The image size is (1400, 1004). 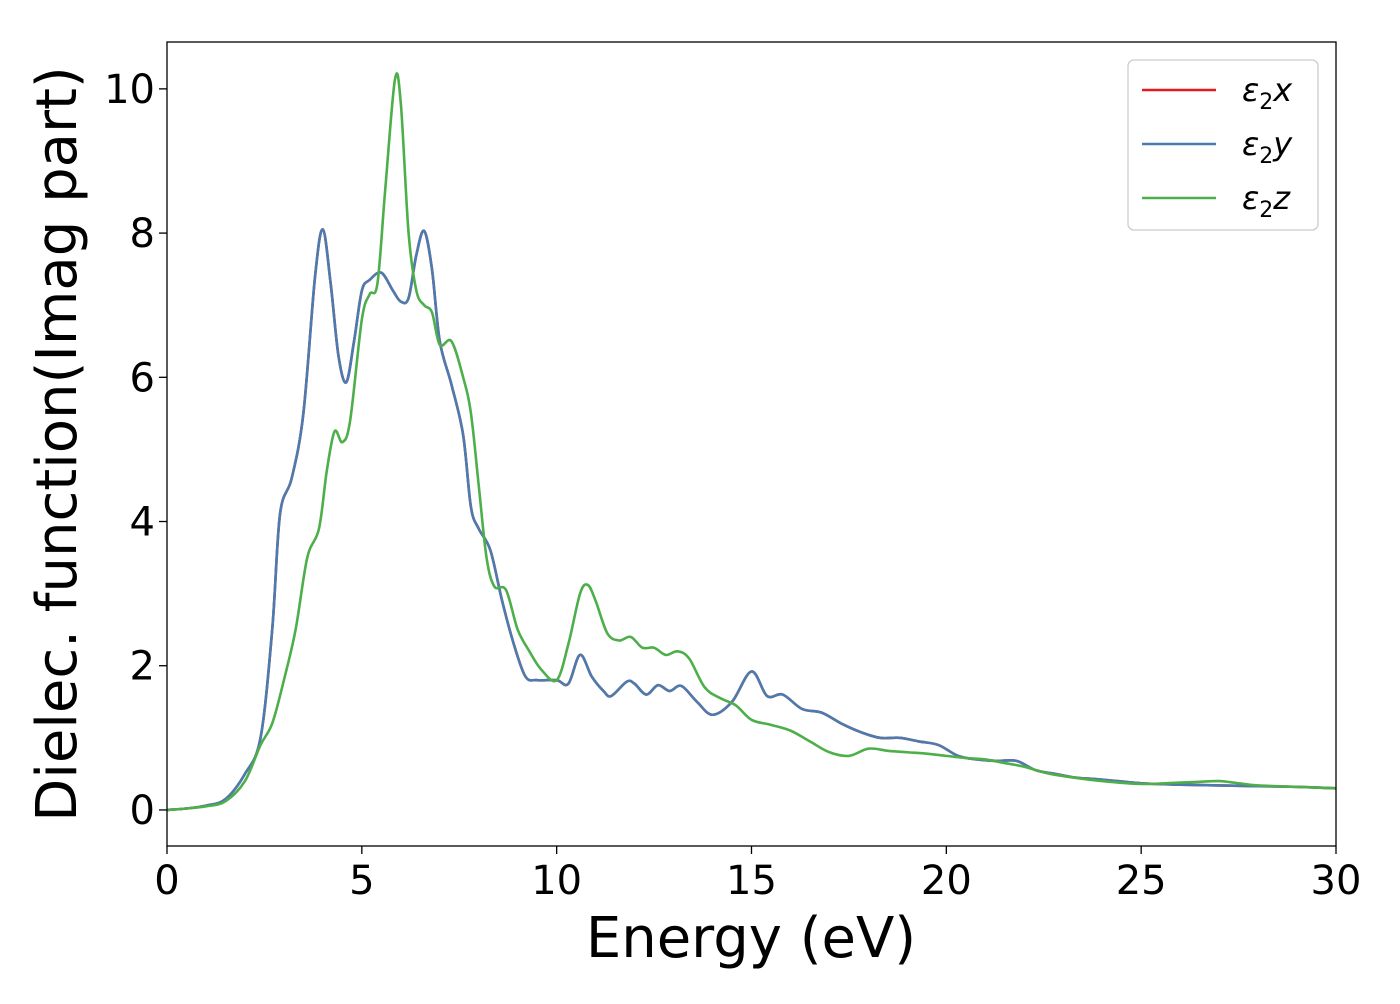 What do you see at coordinates (142, 523) in the screenshot?
I see `y-tick-label: 4` at bounding box center [142, 523].